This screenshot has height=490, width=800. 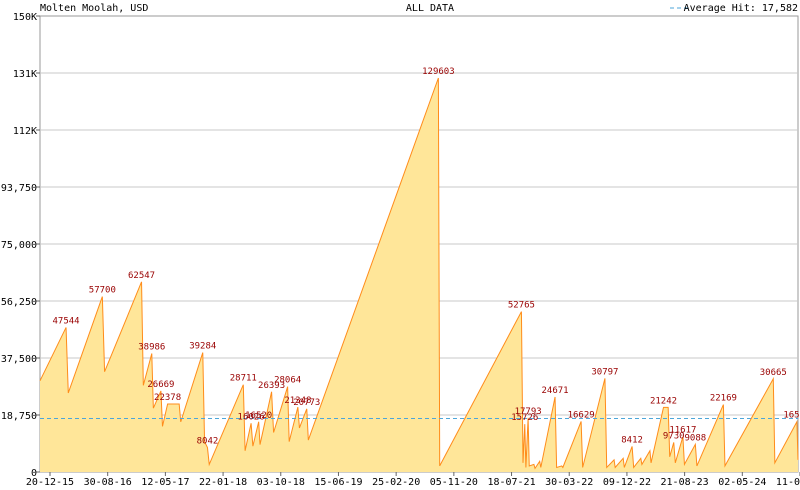 I want to click on y-tick-label: 150K, so click(x=25, y=17).